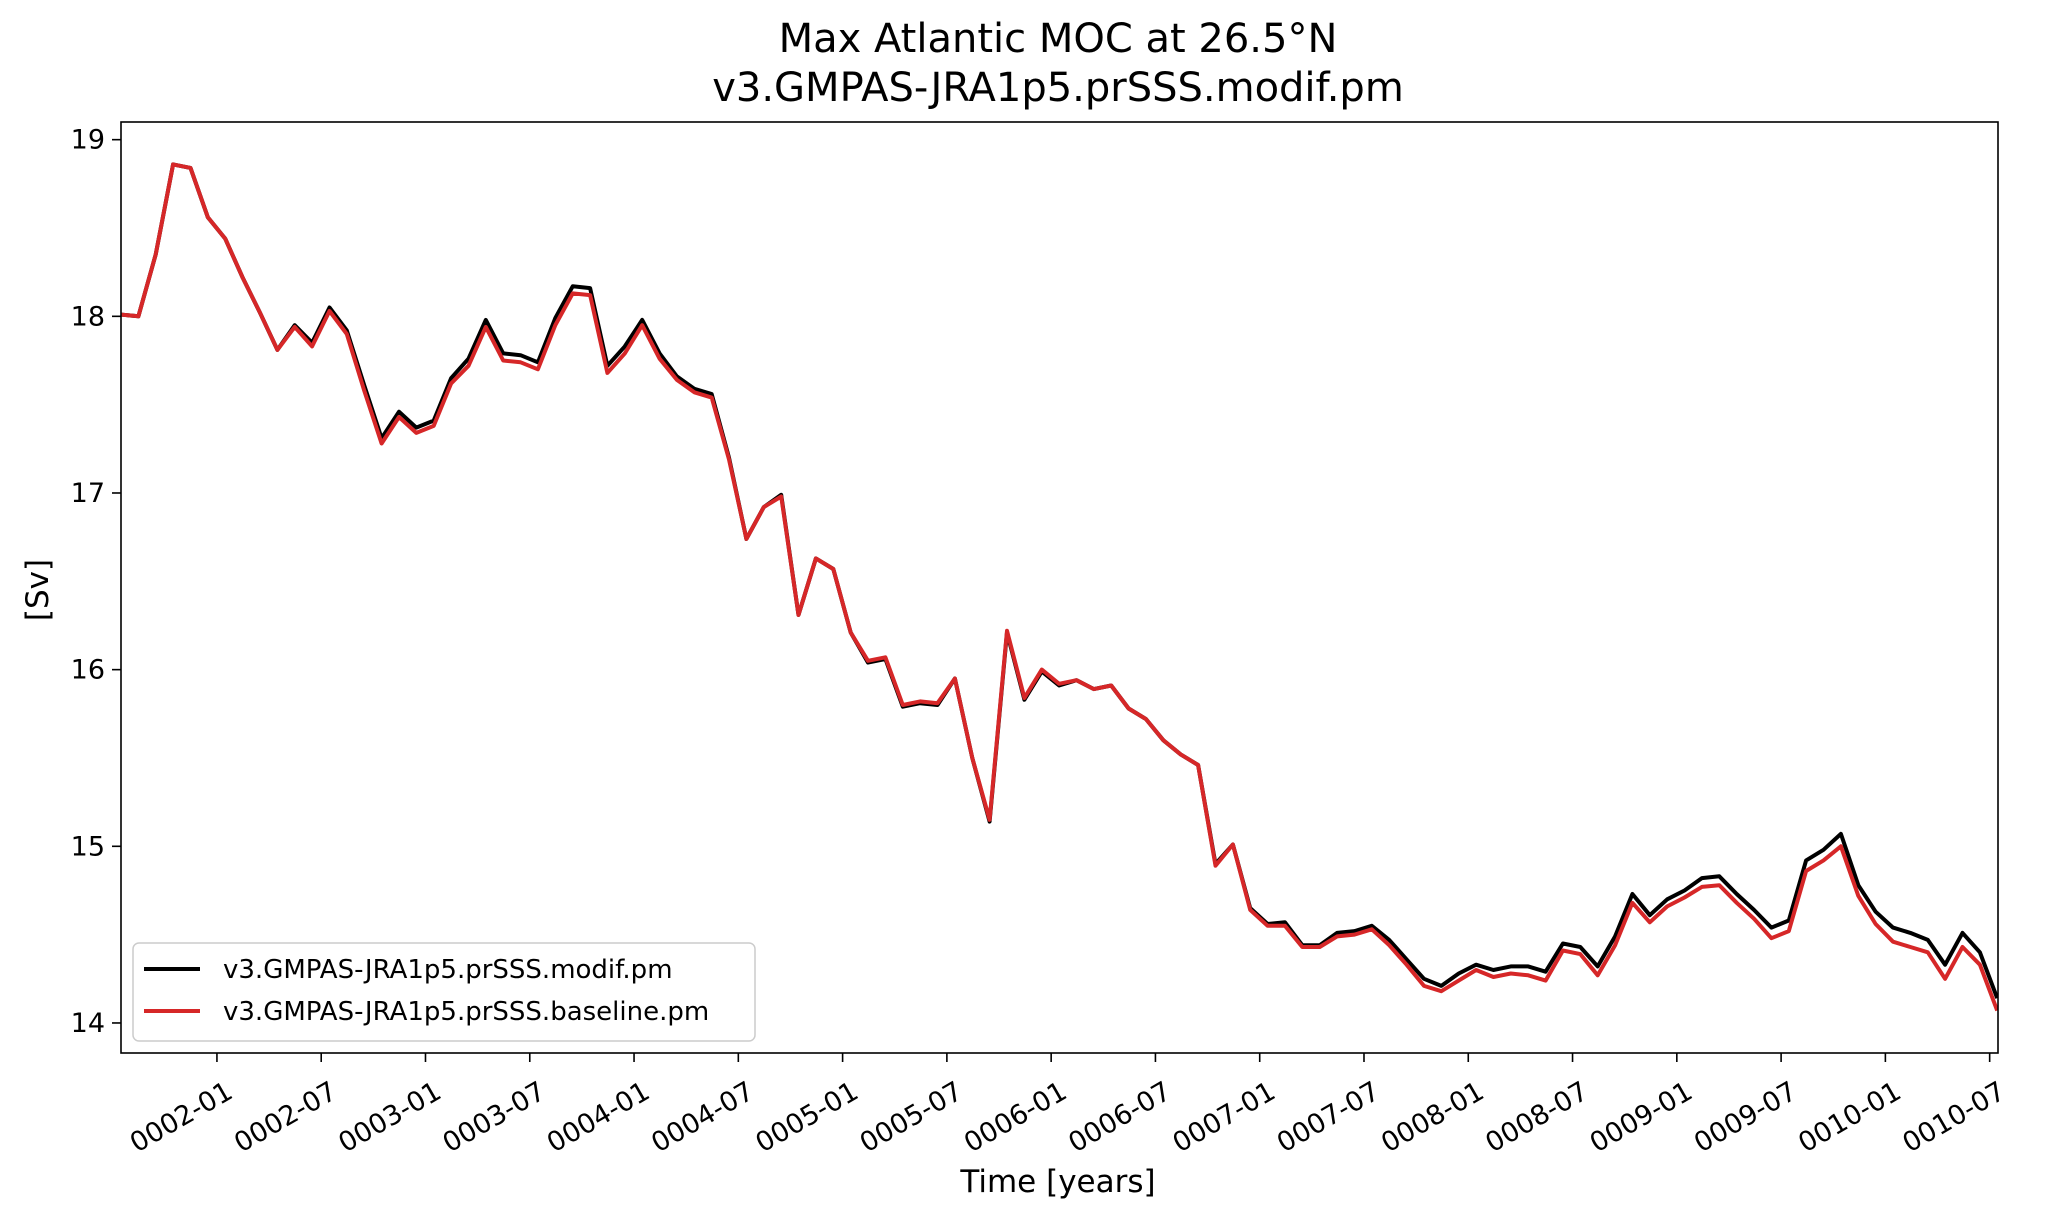  What do you see at coordinates (448, 970) in the screenshot?
I see `legend-label-modif: v3.GMPAS-JRA1p5.prSSS.modif.pm` at bounding box center [448, 970].